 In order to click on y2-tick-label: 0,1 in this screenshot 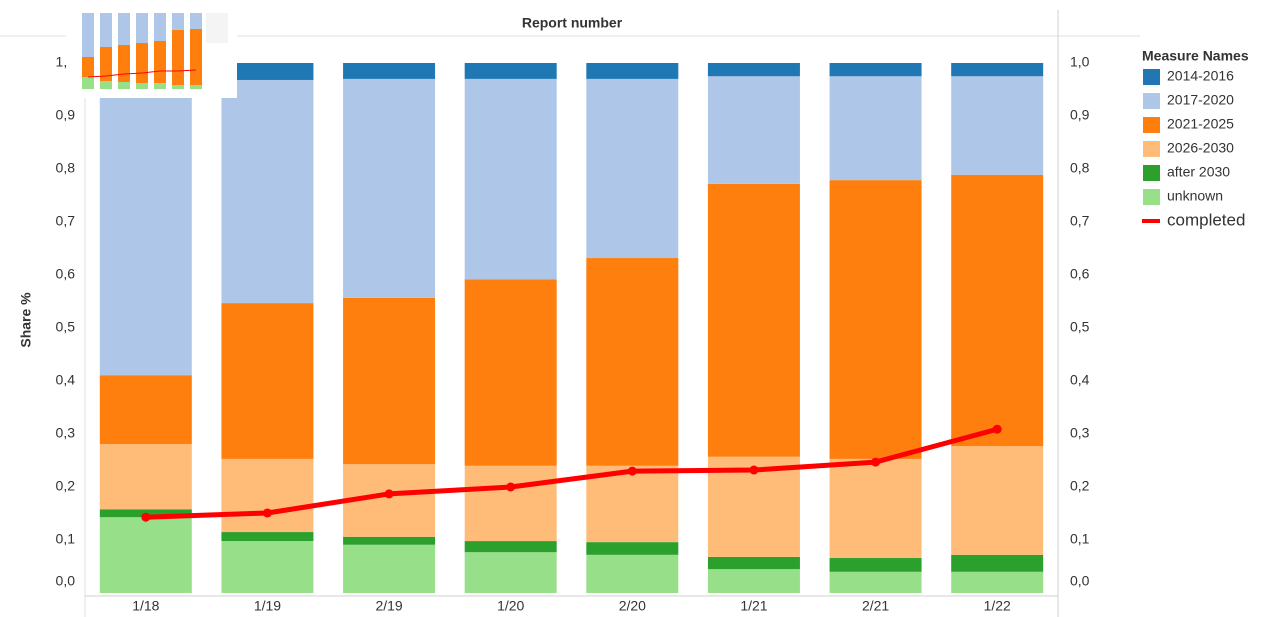, I will do `click(1080, 539)`.